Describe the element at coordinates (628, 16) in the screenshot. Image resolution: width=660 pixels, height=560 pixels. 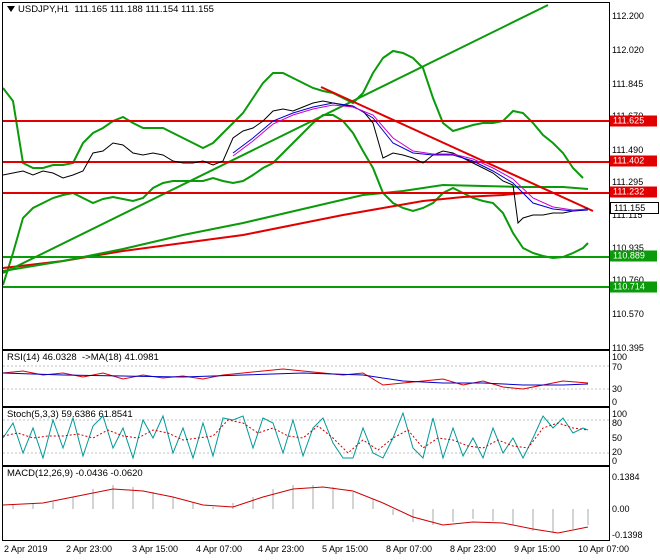
I see `y-tick-label: 112.200` at that location.